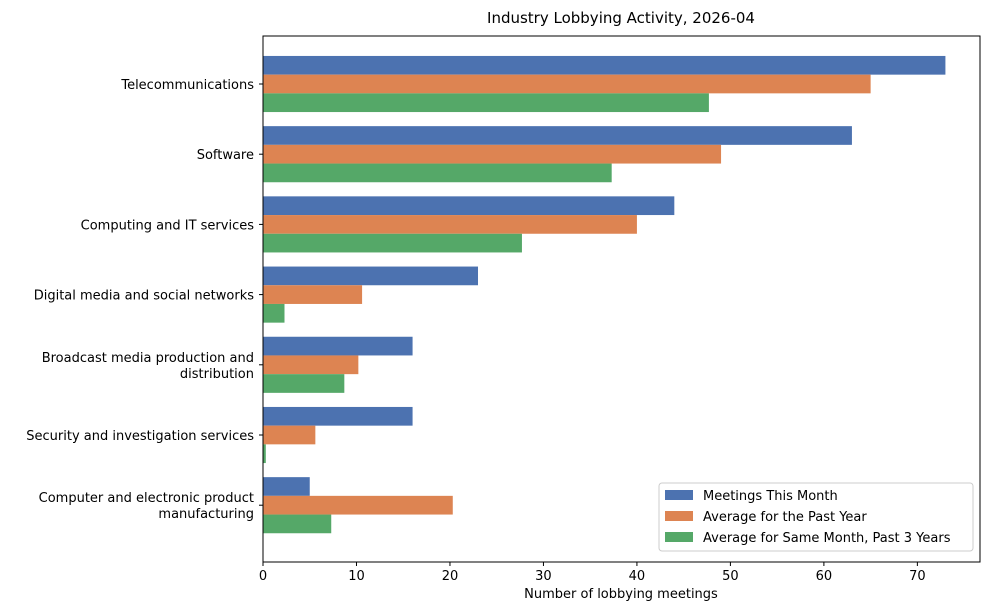 The height and width of the screenshot is (610, 989). I want to click on x-axis-label: Number of lobbying meetings, so click(621, 594).